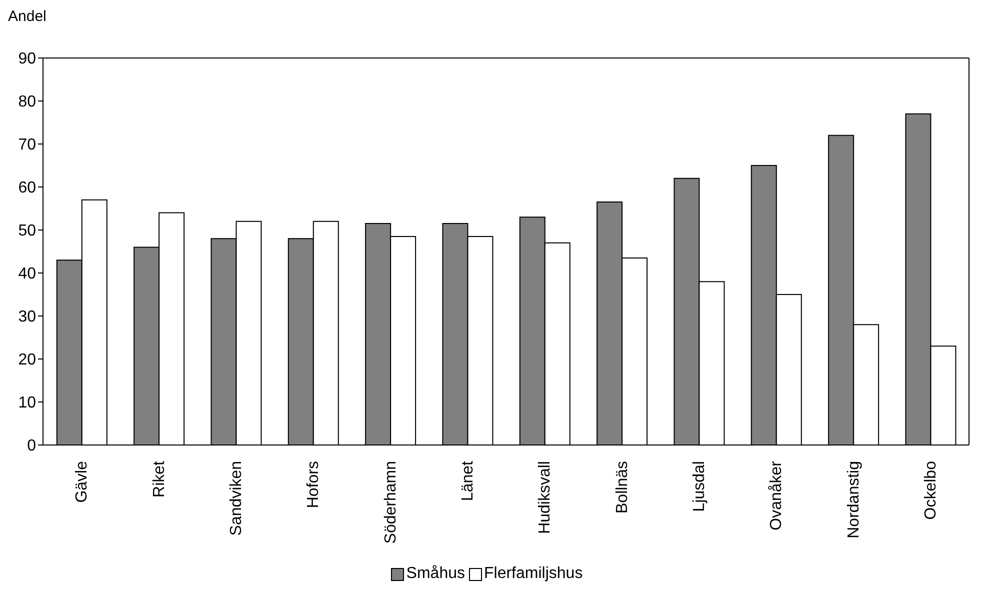  What do you see at coordinates (853, 499) in the screenshot?
I see `x-tick-label: Nordanstig` at bounding box center [853, 499].